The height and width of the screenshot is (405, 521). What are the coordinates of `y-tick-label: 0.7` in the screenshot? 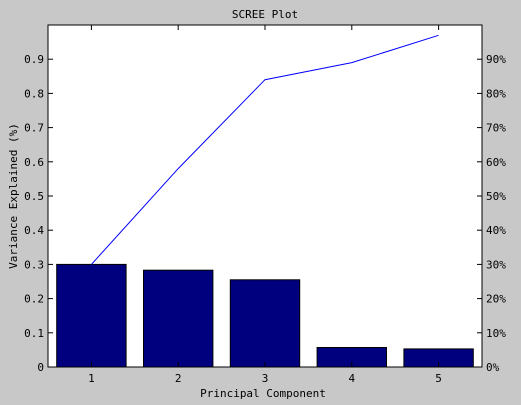 It's located at (34, 128).